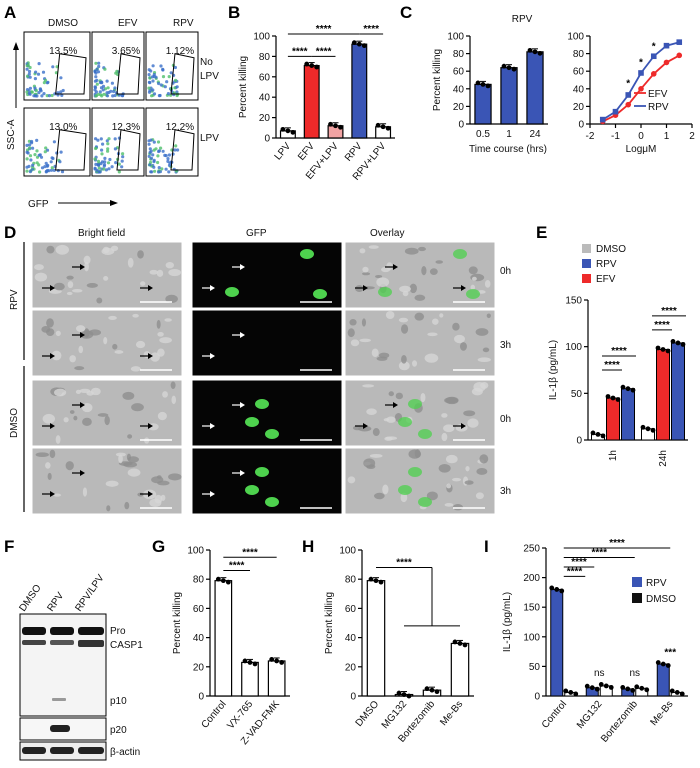 The width and height of the screenshot is (700, 768). What do you see at coordinates (125, 752) in the screenshot?
I see `blot-label-actin: β-actin` at bounding box center [125, 752].